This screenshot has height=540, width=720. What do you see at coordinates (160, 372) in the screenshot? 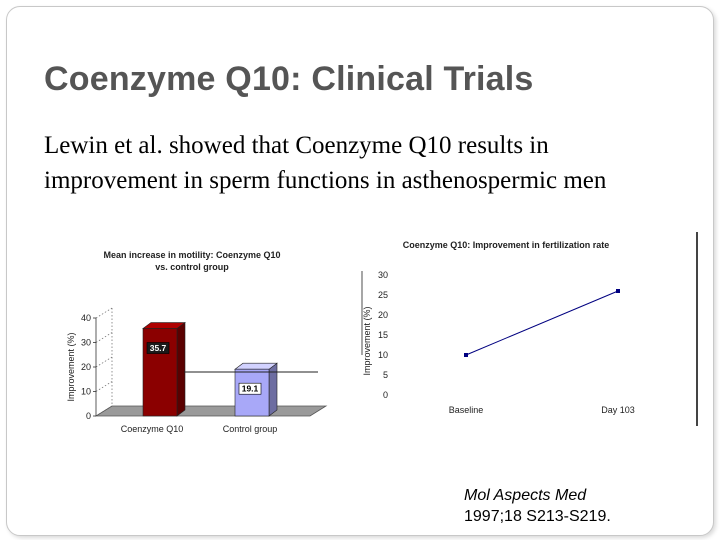
I see `bar-coenzyme-q10` at bounding box center [160, 372].